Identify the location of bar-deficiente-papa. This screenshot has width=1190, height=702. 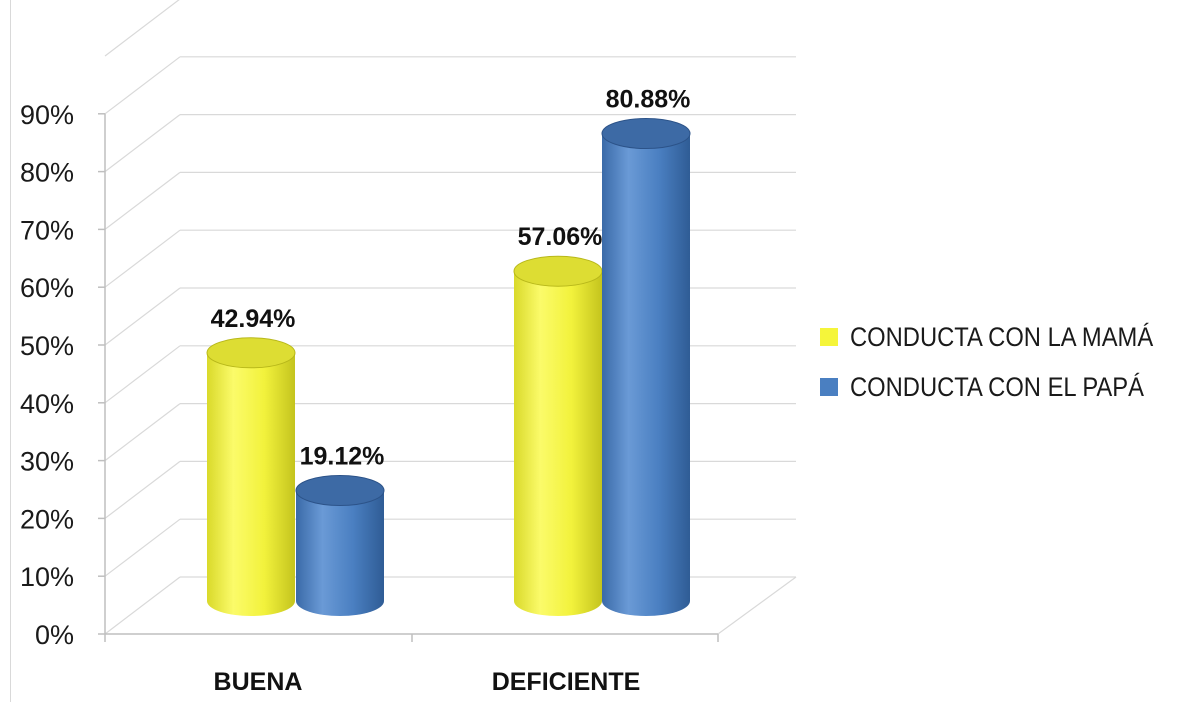
(646, 367).